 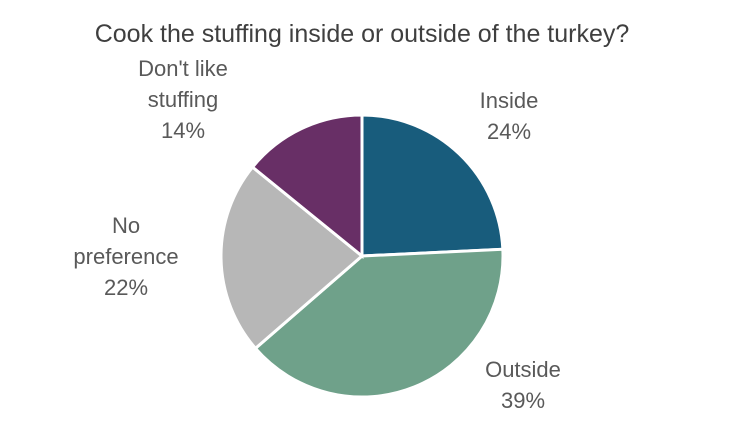 What do you see at coordinates (183, 99) in the screenshot?
I see `slice-label-don-t-like-stuffing: Don't like stuffing 14%` at bounding box center [183, 99].